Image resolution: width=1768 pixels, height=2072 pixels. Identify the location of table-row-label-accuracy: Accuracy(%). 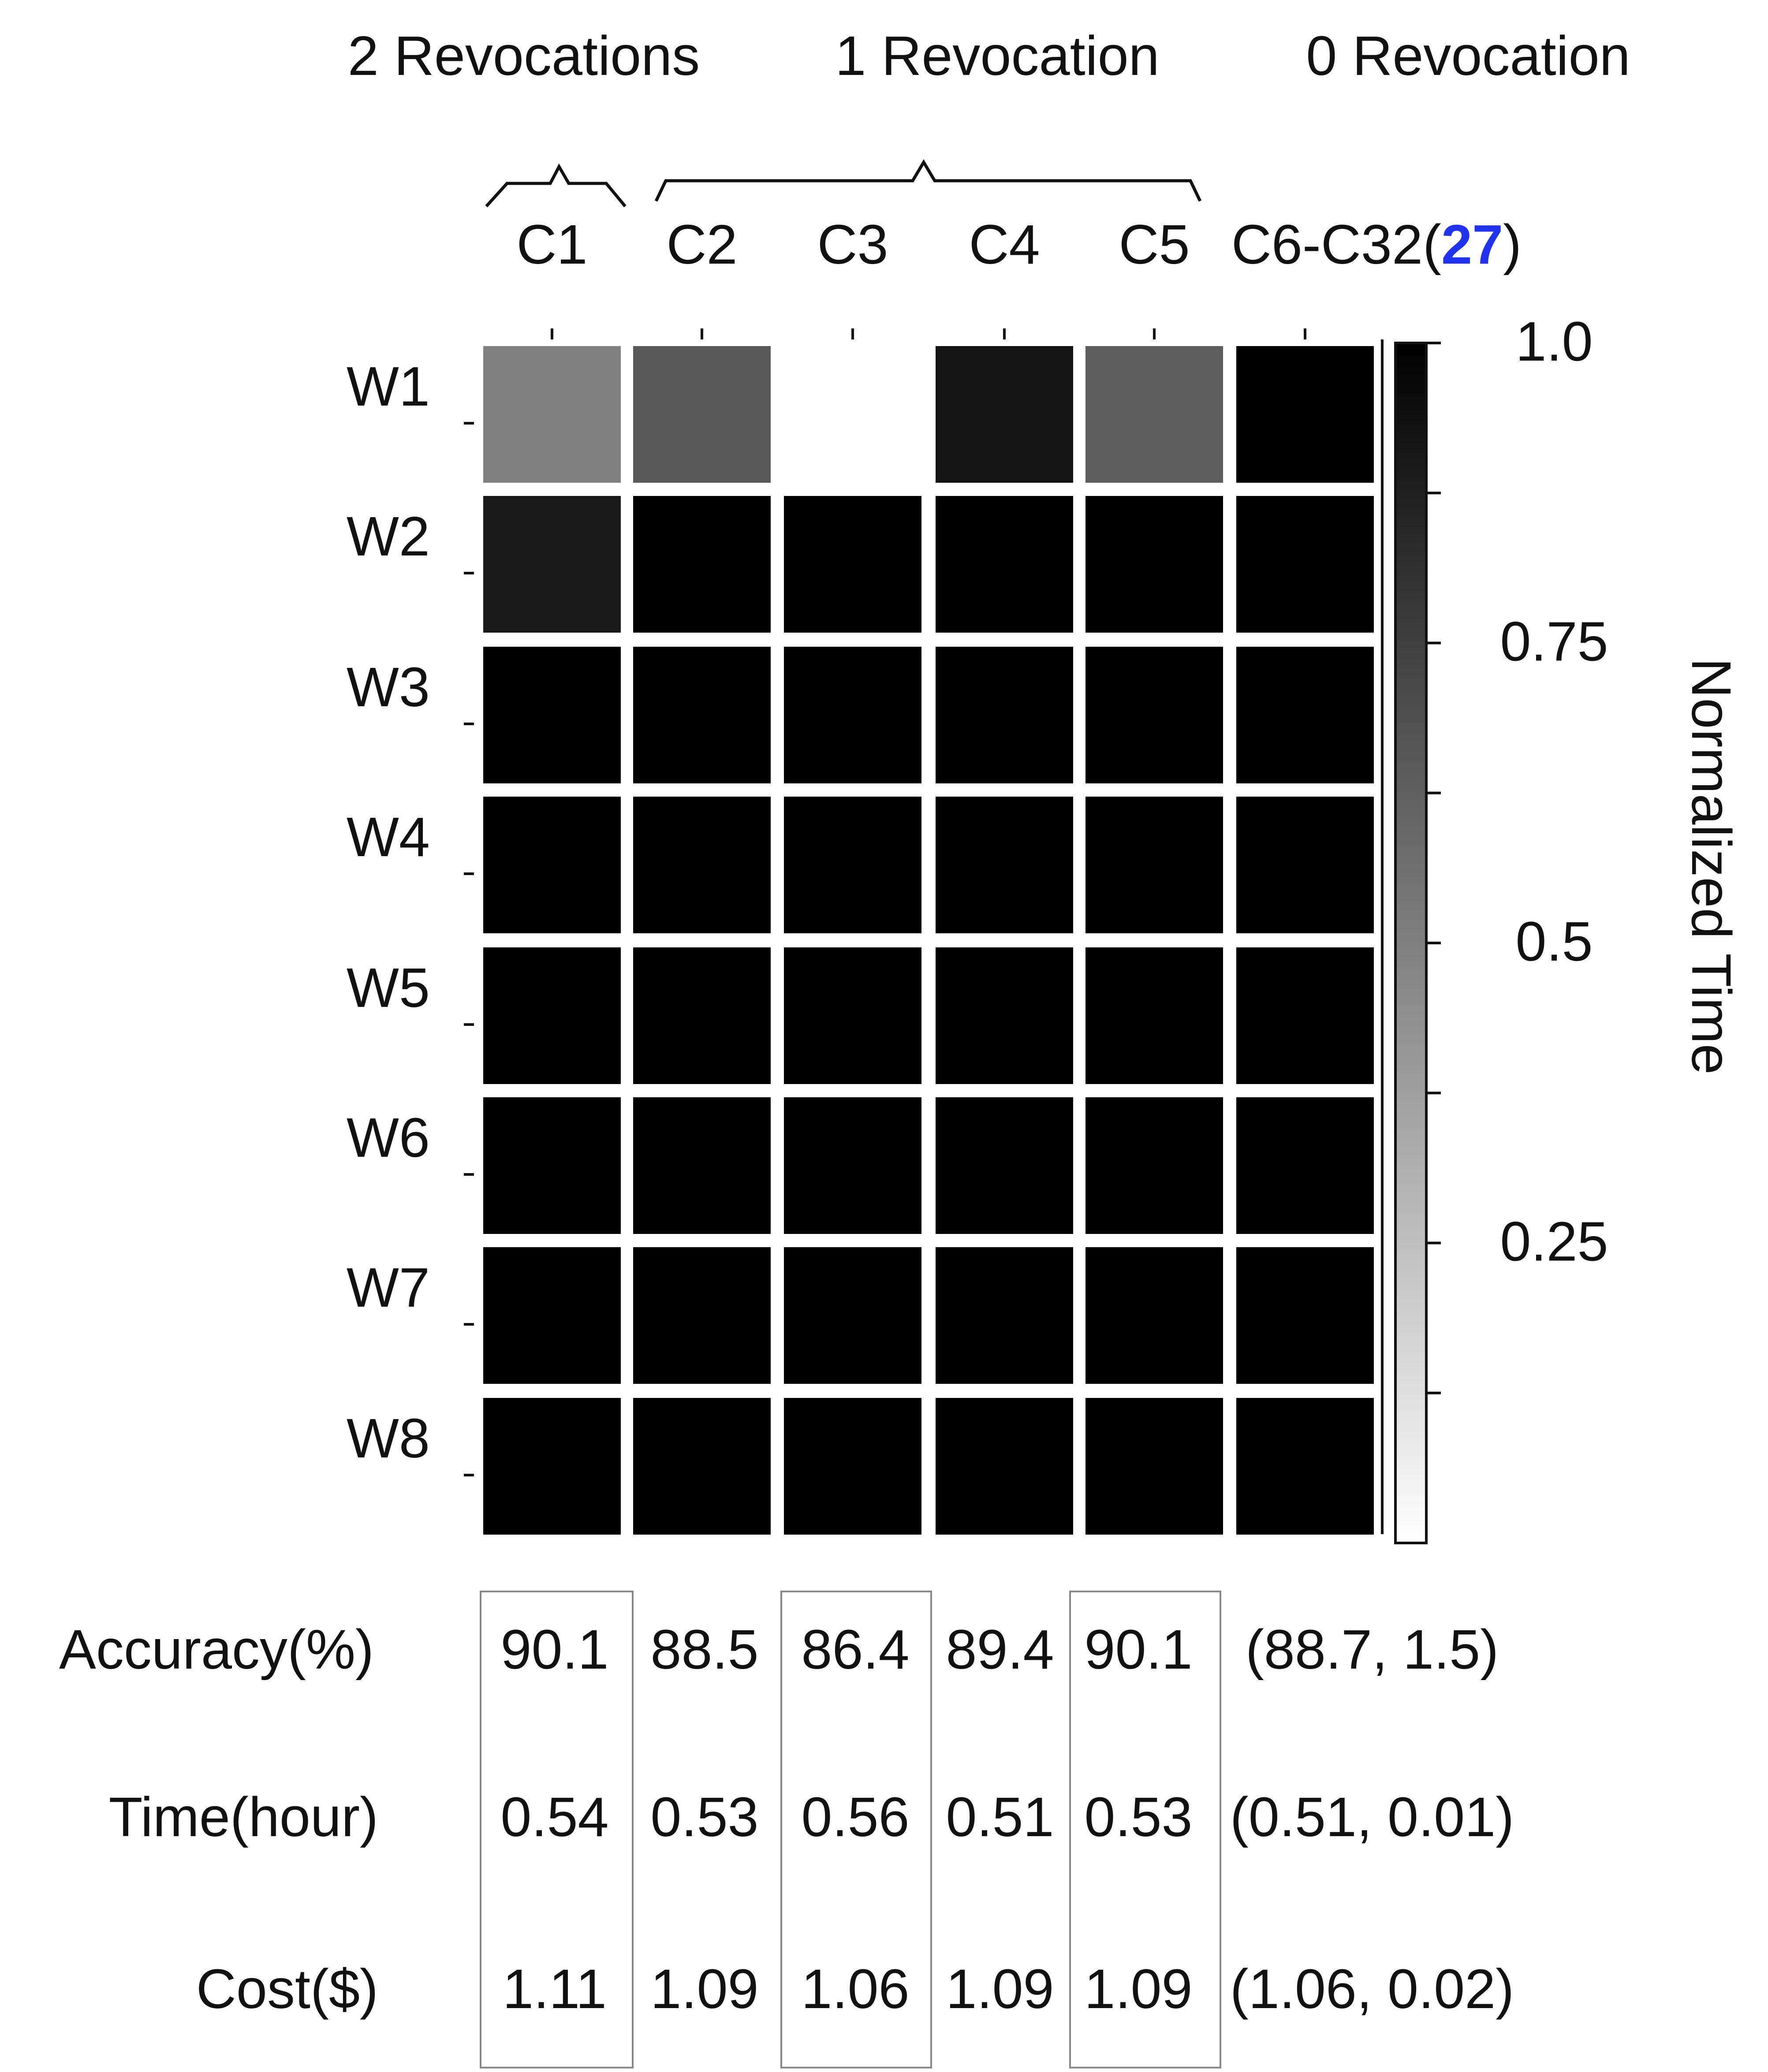
(216, 1649).